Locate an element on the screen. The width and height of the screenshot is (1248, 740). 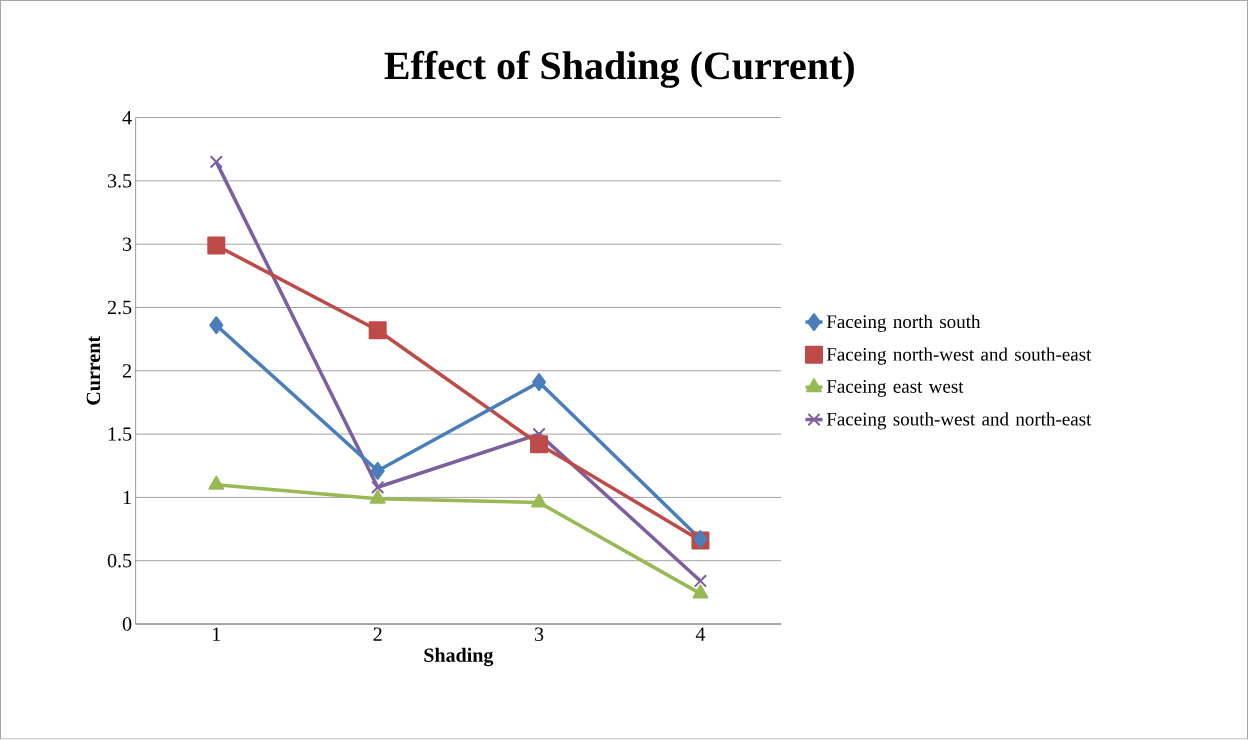
y-tick-label: 4 is located at coordinates (127, 118).